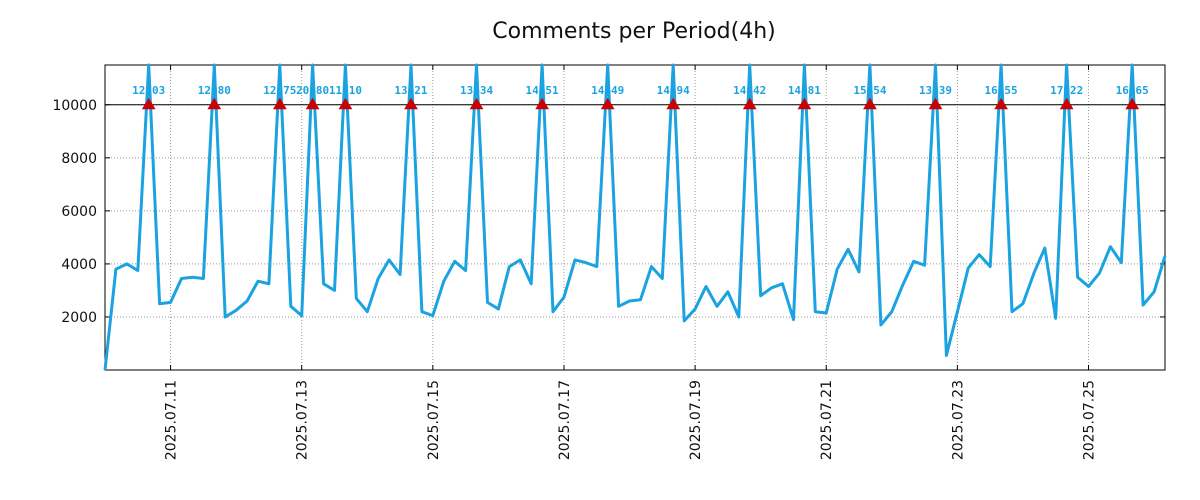  I want to click on peak-label: 13621, so click(410, 90).